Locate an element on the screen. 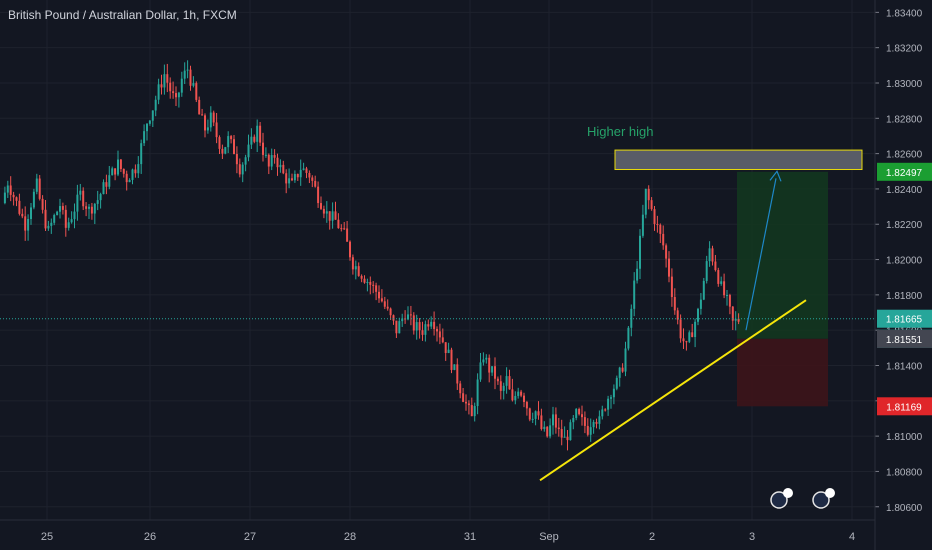 This screenshot has width=932, height=550. economic-event-icon is located at coordinates (821, 500).